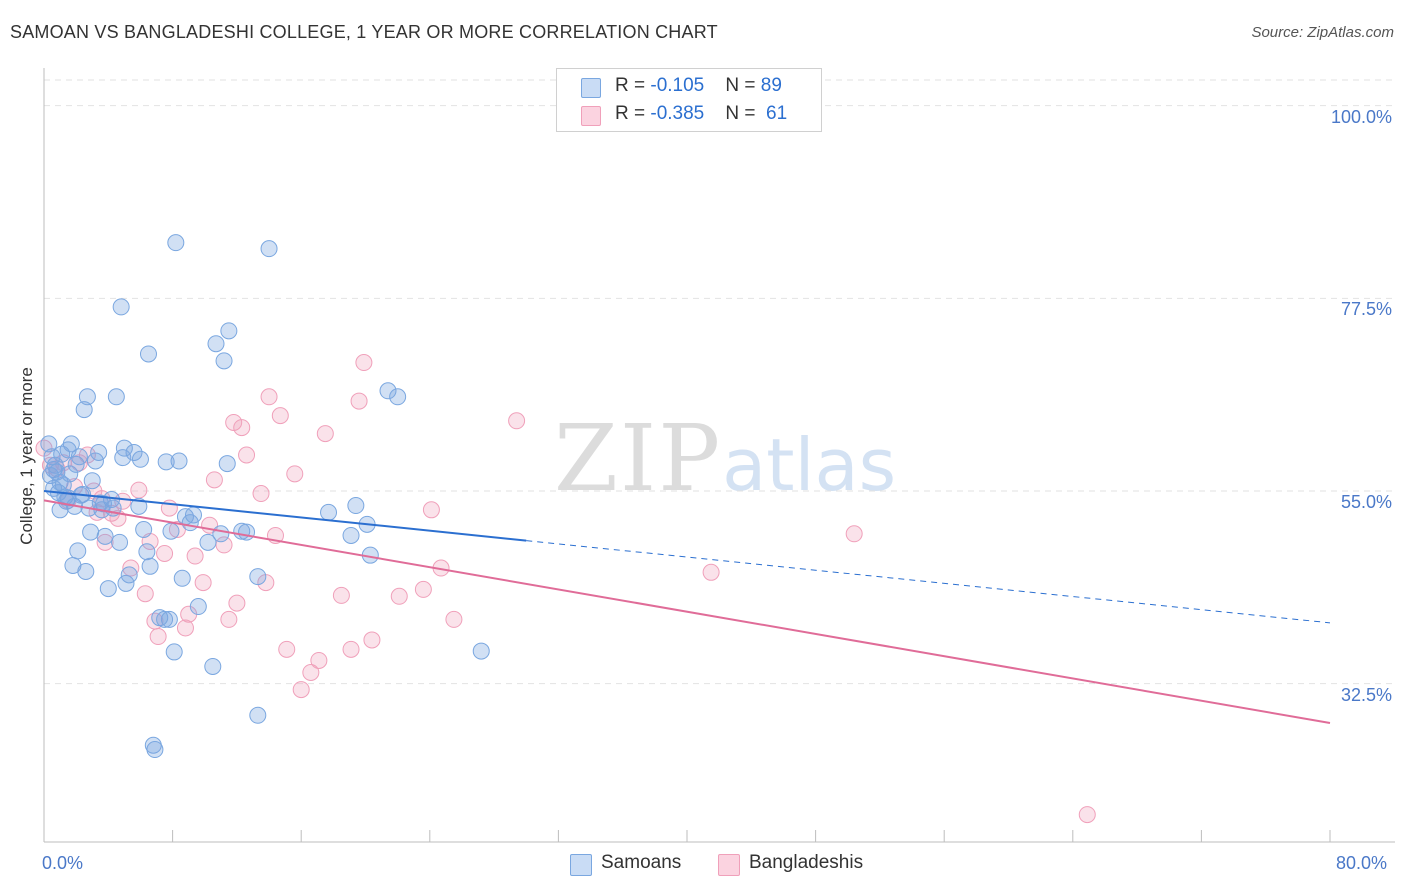 The image size is (1406, 892). What do you see at coordinates (806, 862) in the screenshot?
I see `legend-bangladeshis-label: Bangladeshis` at bounding box center [806, 862].